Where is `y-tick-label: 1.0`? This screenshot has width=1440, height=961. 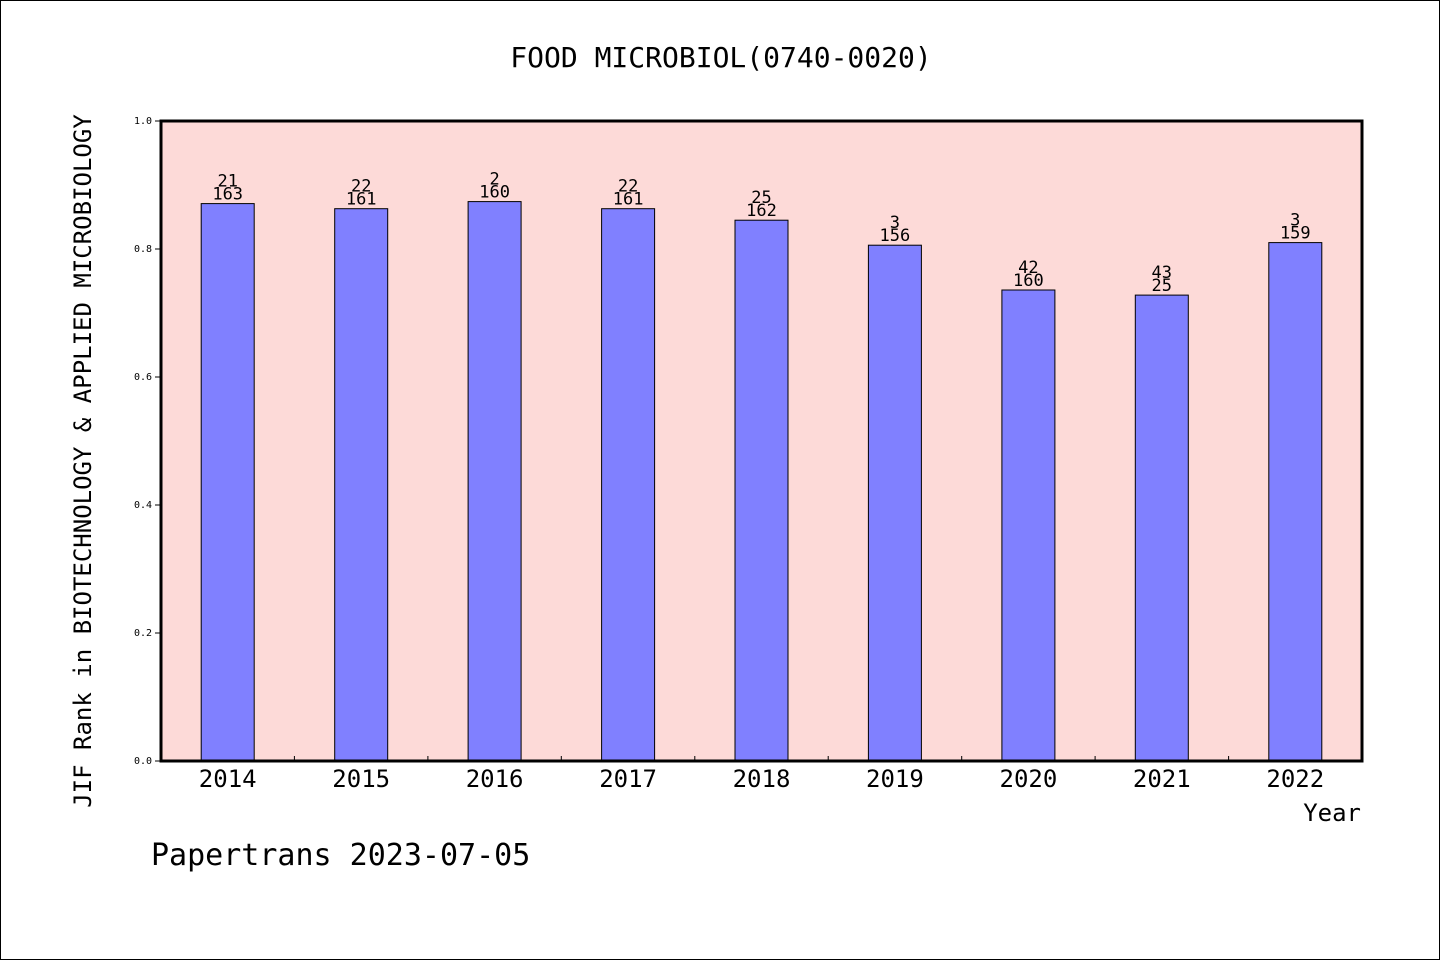 y-tick-label: 1.0 is located at coordinates (143, 121).